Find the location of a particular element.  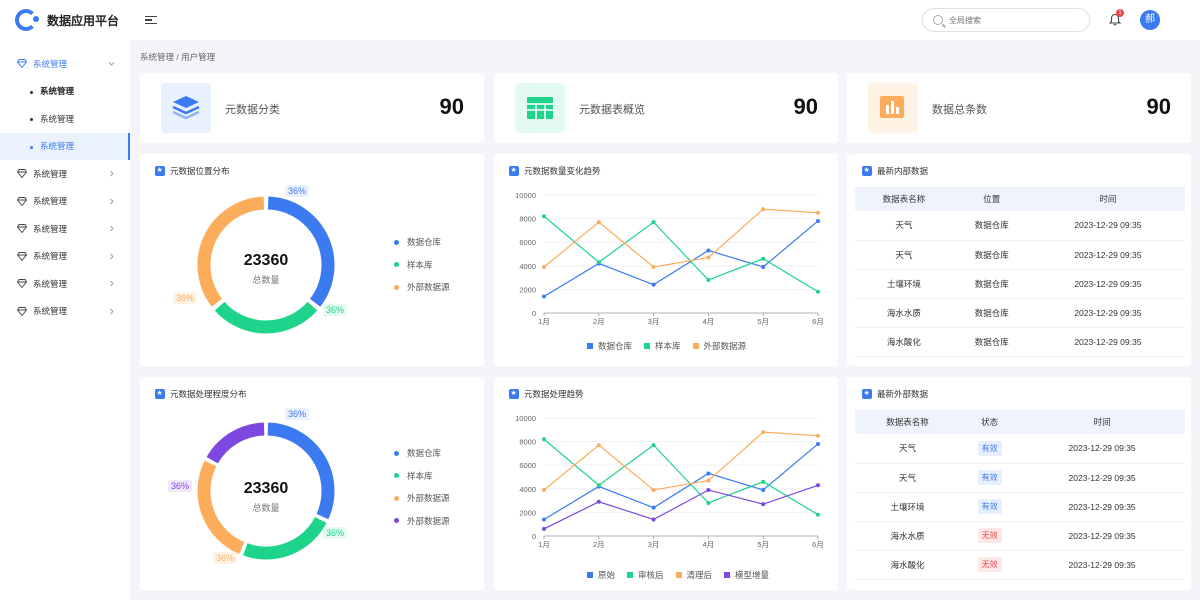

status-badge: 有效 is located at coordinates (989, 506).